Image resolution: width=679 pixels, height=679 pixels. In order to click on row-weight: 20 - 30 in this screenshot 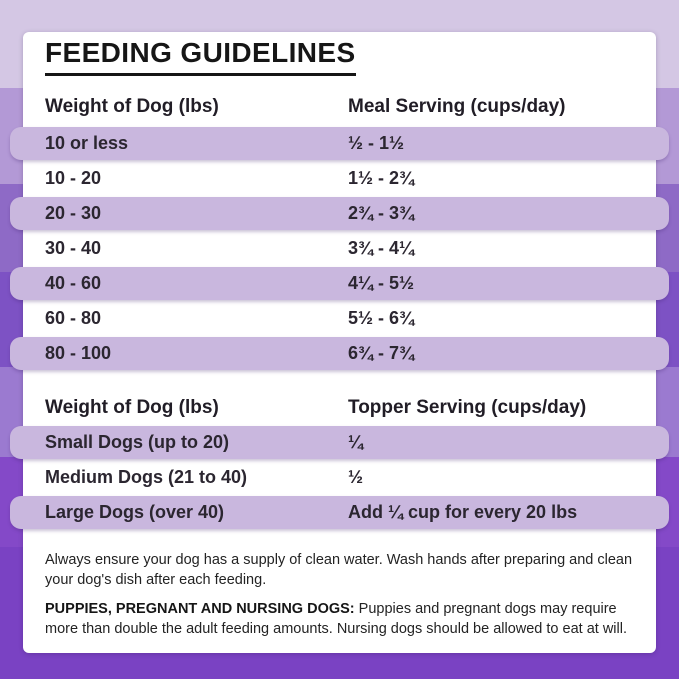, I will do `click(73, 212)`.